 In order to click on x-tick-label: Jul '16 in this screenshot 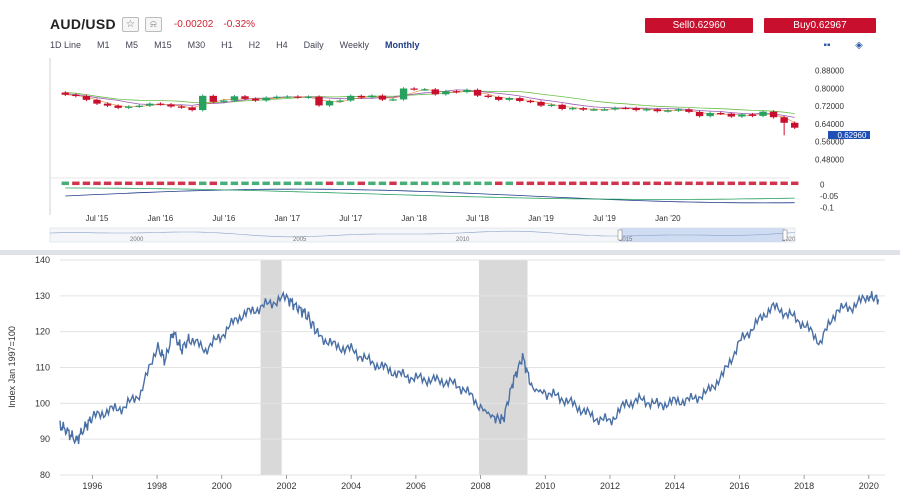, I will do `click(223, 218)`.